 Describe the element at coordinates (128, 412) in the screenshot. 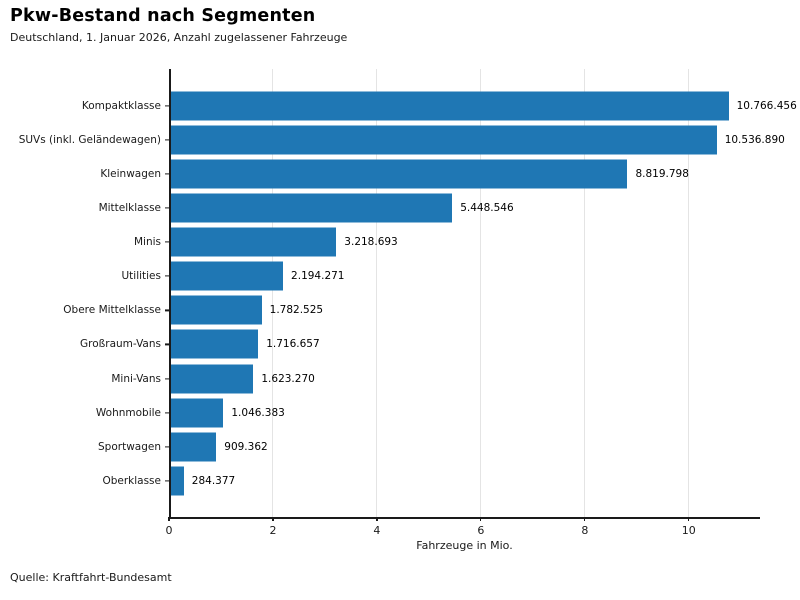

I see `category-label: Wohnmobile` at that location.